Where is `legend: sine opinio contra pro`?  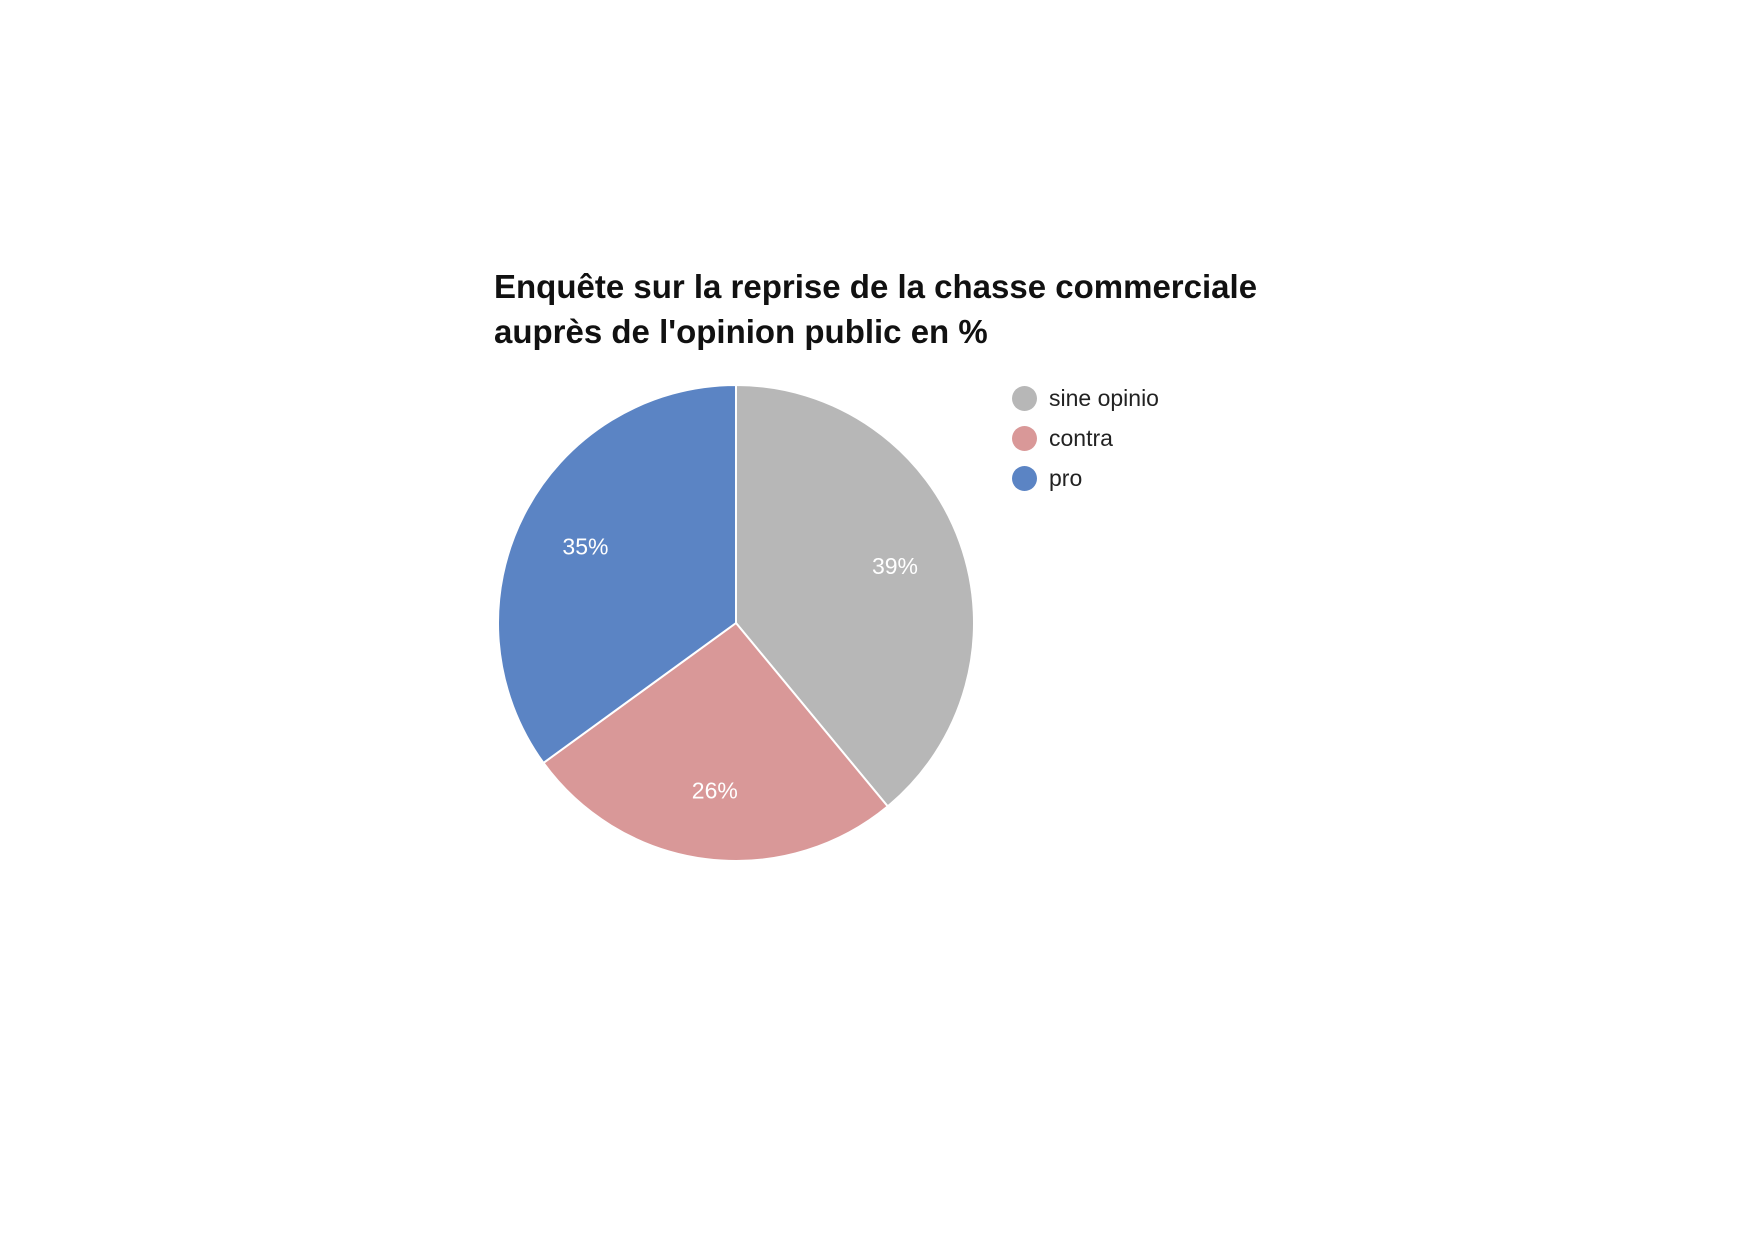 legend: sine opinio contra pro is located at coordinates (1085, 438).